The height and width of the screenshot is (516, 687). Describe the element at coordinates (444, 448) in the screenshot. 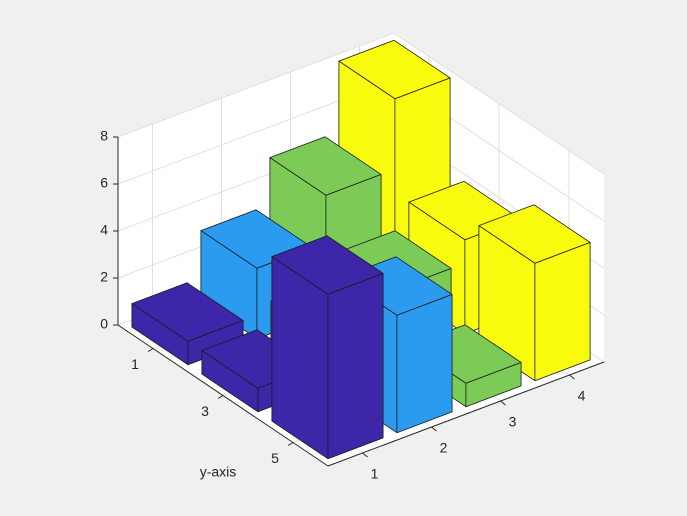

I see `x-tick-label: 2` at that location.